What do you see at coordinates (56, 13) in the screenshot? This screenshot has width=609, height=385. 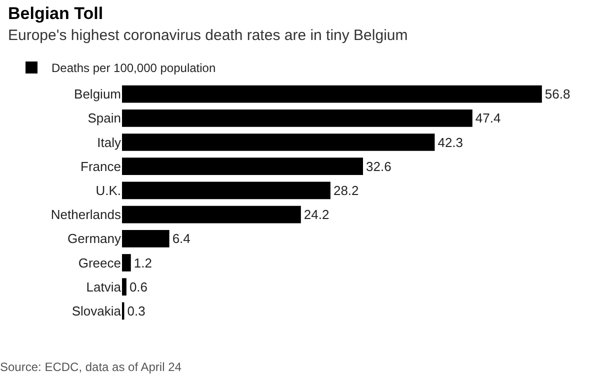 I see `chart-title: Belgian Toll` at bounding box center [56, 13].